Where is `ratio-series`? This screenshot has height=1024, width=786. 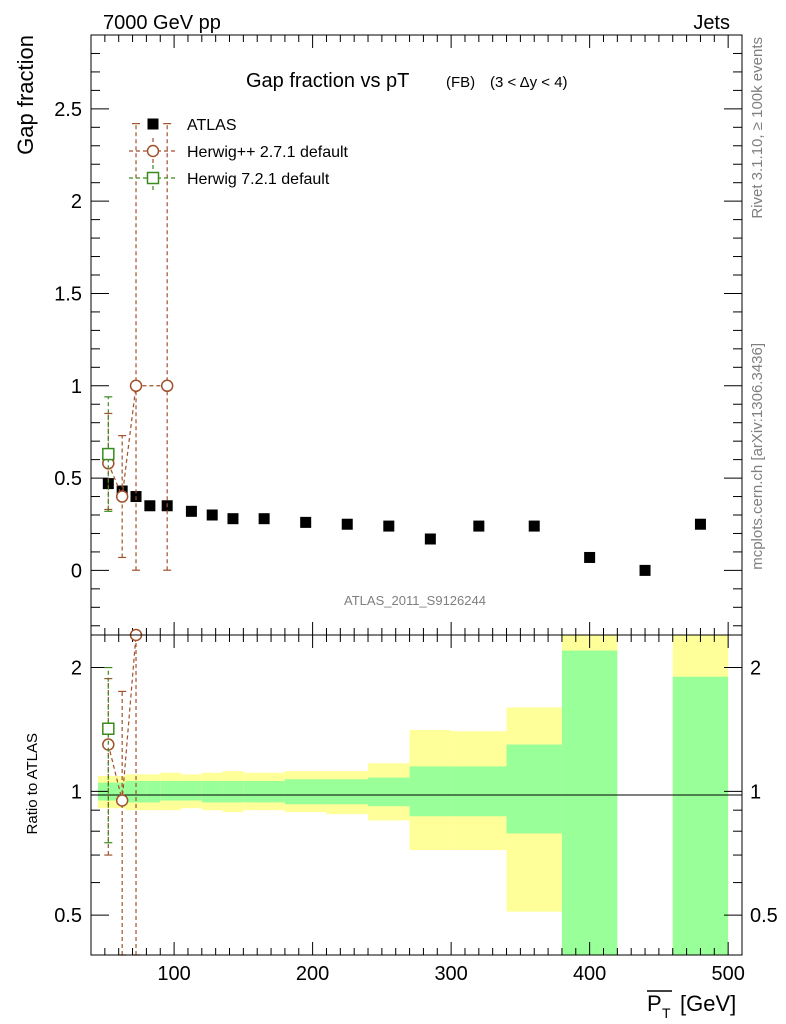 ratio-series is located at coordinates (122, 792).